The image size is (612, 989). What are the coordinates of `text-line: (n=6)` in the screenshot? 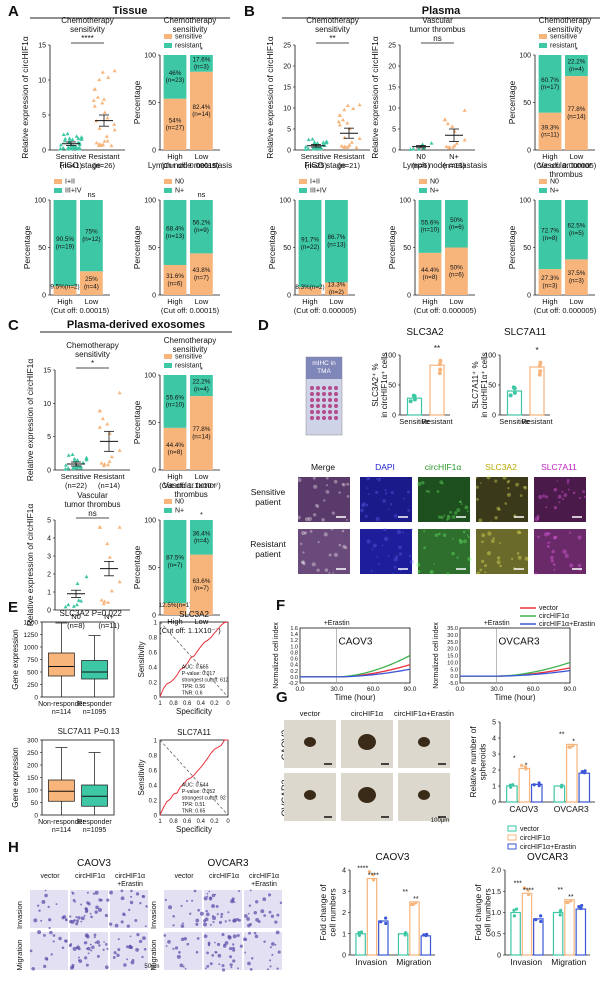 It's located at (456, 227).